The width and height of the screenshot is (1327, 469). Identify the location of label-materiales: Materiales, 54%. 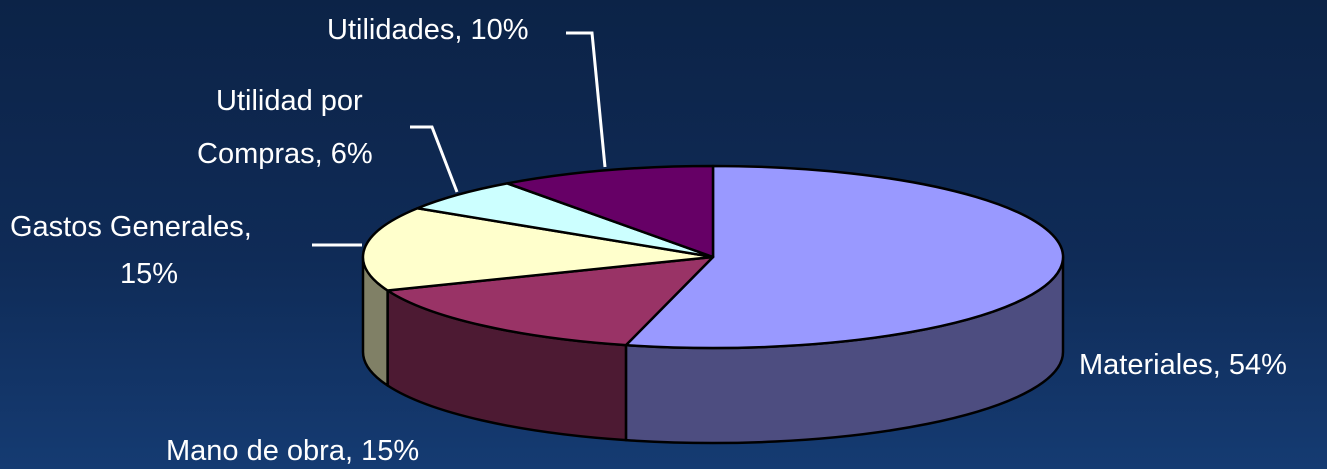
(1183, 365).